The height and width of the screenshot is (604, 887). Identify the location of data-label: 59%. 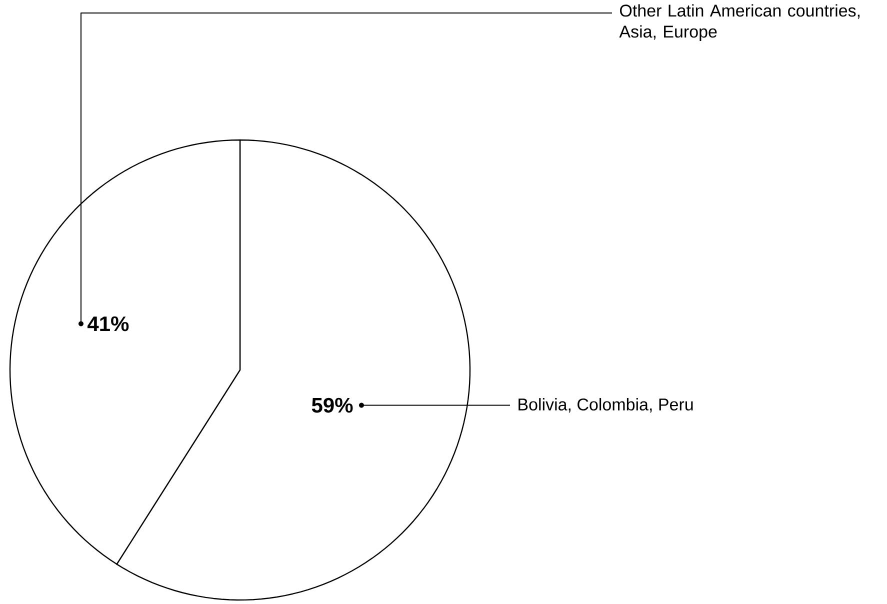
(332, 405).